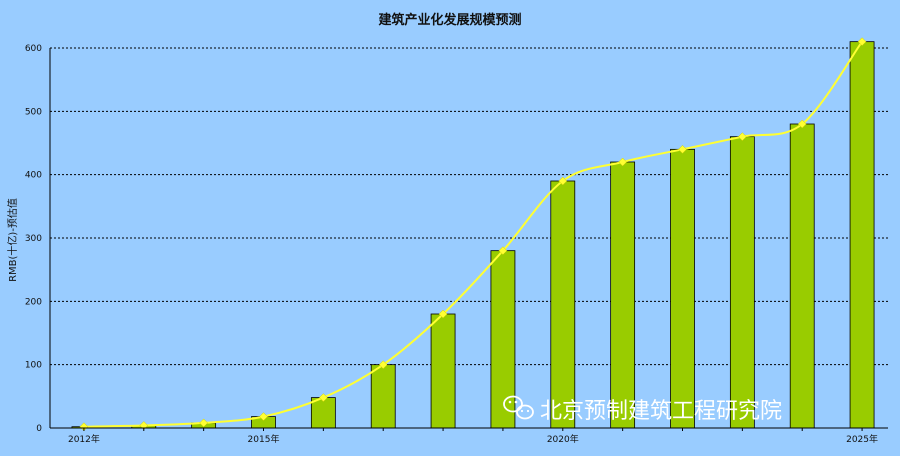  What do you see at coordinates (661, 411) in the screenshot?
I see `watermark-text: 北京预制建筑工程研究院` at bounding box center [661, 411].